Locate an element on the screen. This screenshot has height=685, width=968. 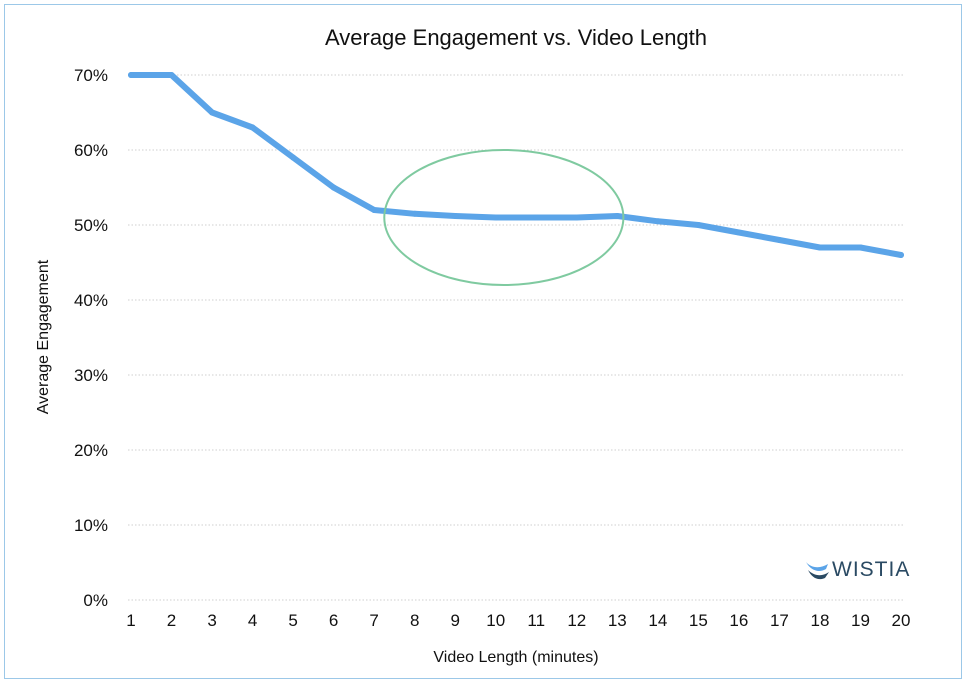
x-tick-label: 17 is located at coordinates (779, 620).